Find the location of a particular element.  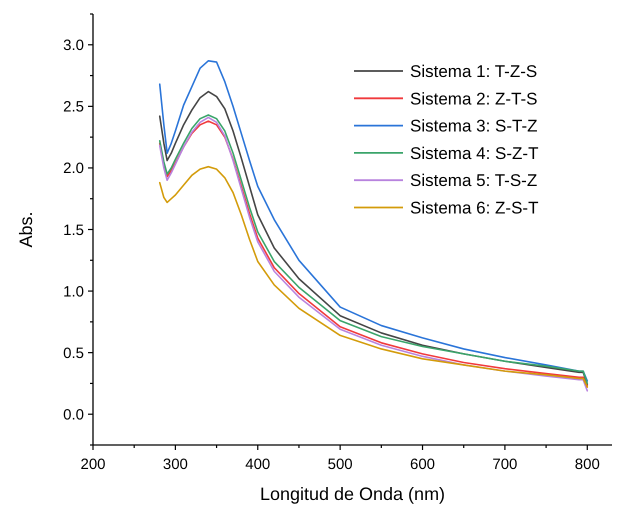

y-tick-label: 1.5 is located at coordinates (73, 230).